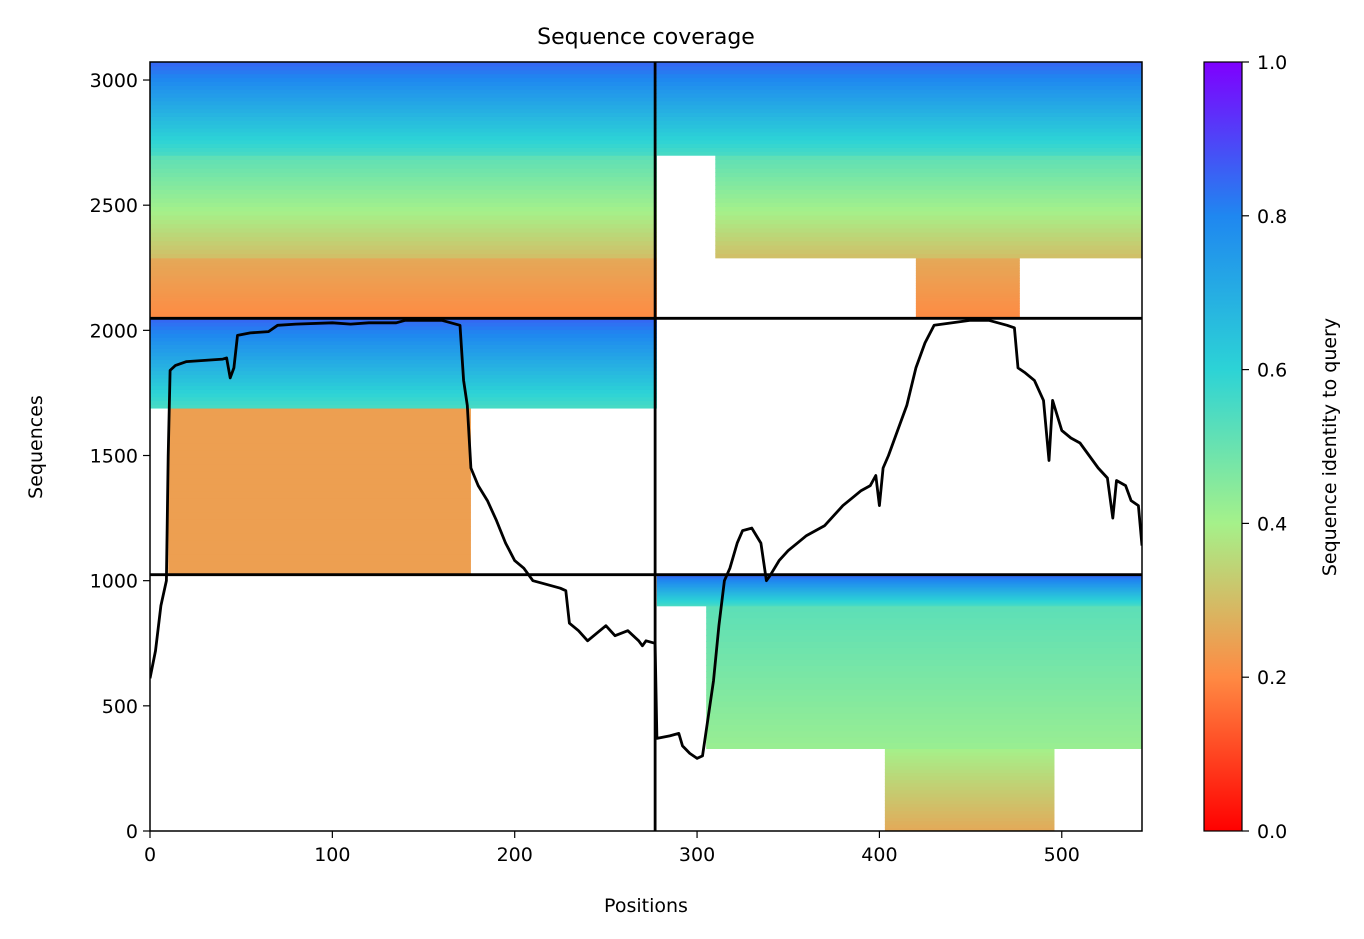 The width and height of the screenshot is (1364, 939). Describe the element at coordinates (132, 832) in the screenshot. I see `y-tick-label: 0` at that location.